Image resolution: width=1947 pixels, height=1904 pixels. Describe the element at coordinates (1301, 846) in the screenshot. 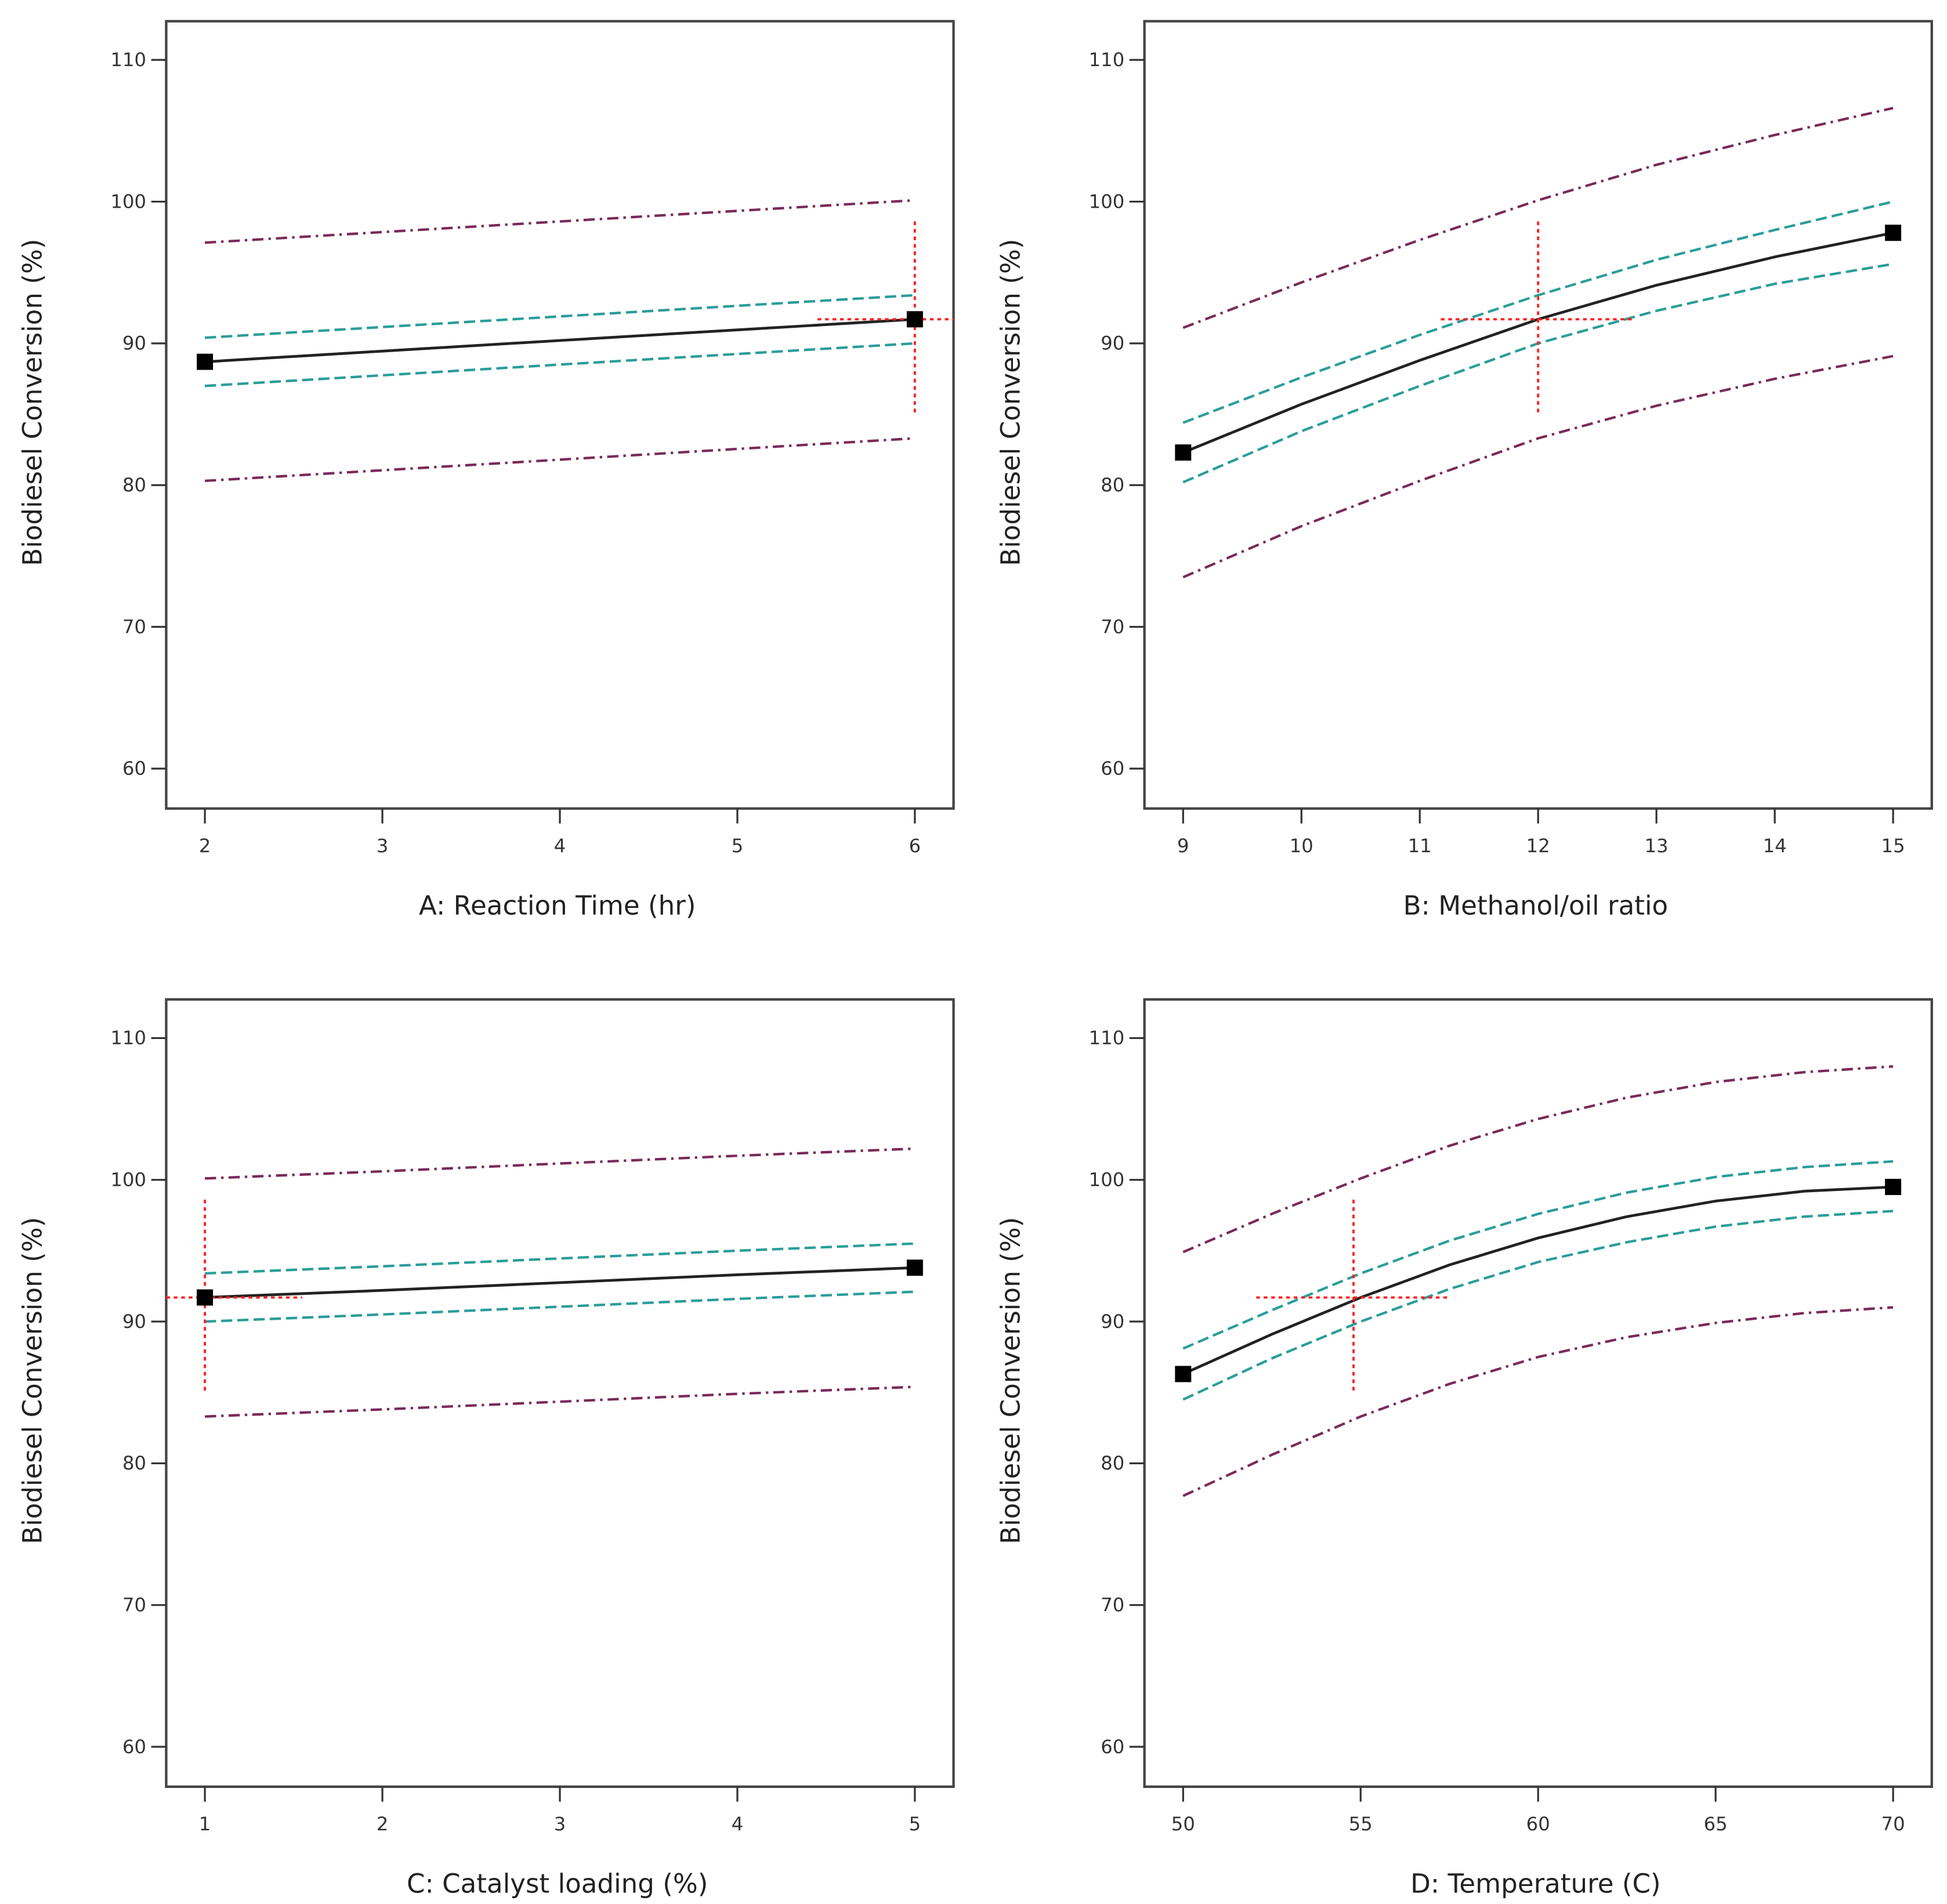

I see `x-tick-label: 10` at that location.